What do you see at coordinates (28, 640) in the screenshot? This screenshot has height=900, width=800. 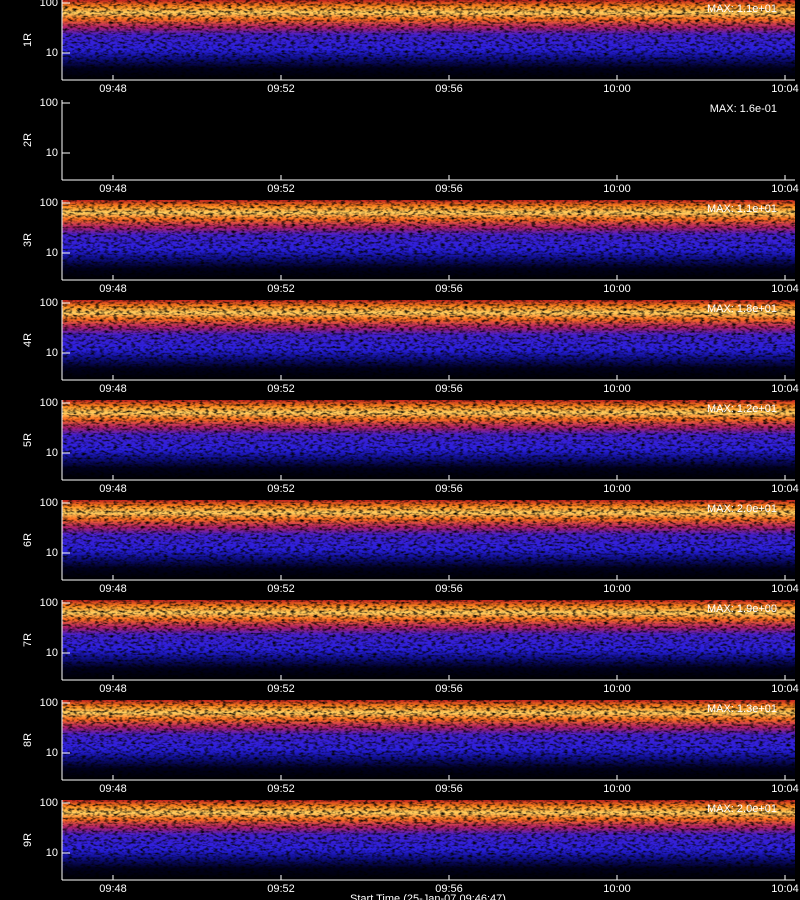 I see `y-axis-label: 7R` at bounding box center [28, 640].